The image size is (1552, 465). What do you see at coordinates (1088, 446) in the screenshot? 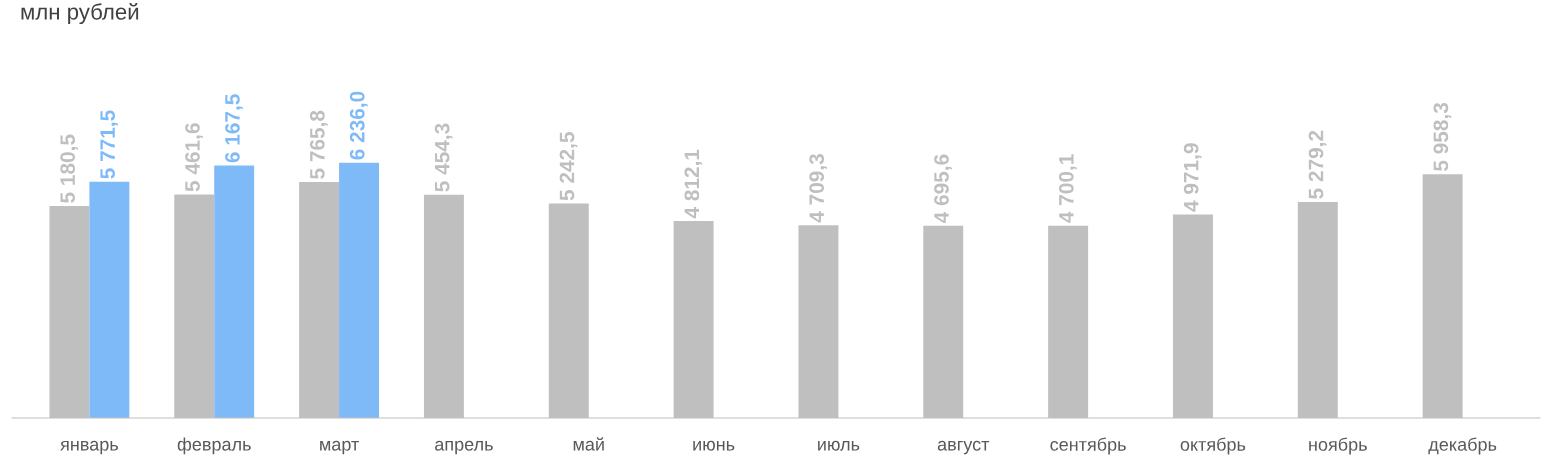
I see `x-tick-label: сентябрь` at bounding box center [1088, 446].